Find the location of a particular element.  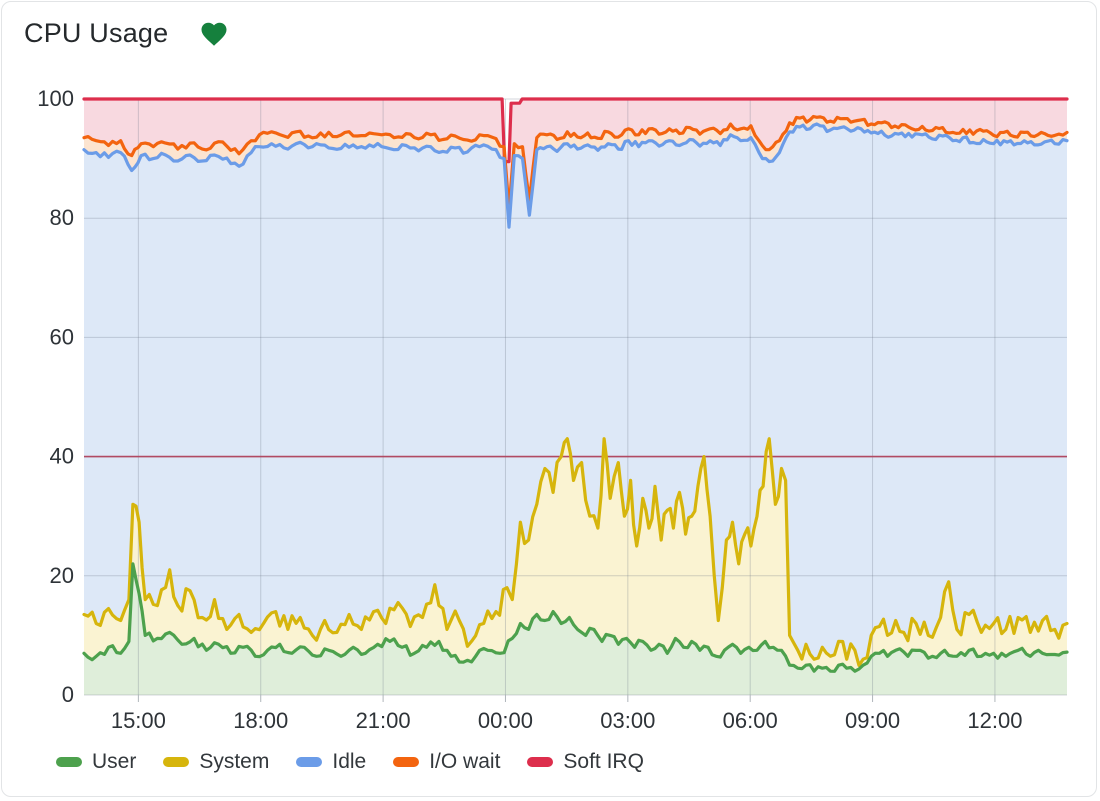

page-title: CPU Usage is located at coordinates (96, 33).